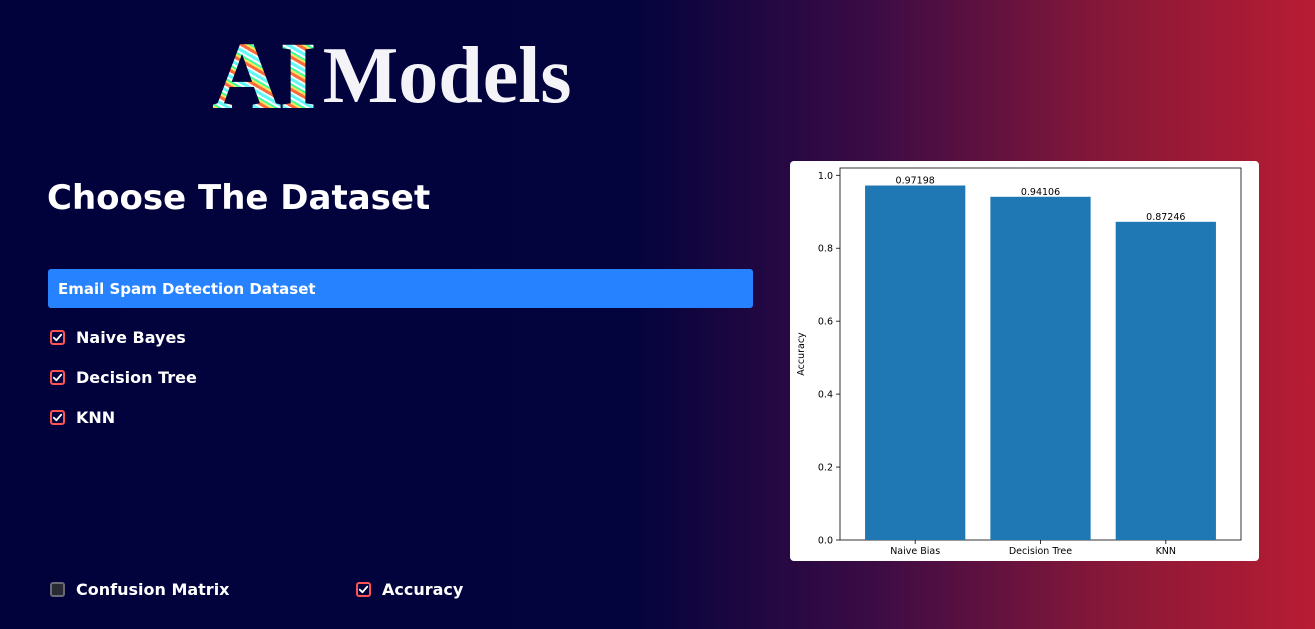  I want to click on bar-data-label: 0.97198, so click(915, 181).